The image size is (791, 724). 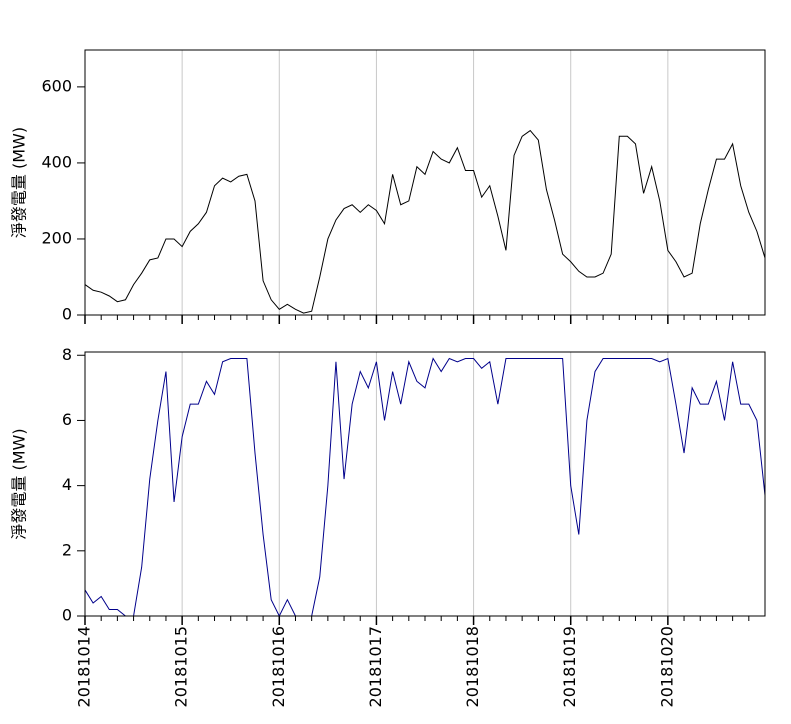 I want to click on y-tick-label: 200, so click(x=56, y=237).